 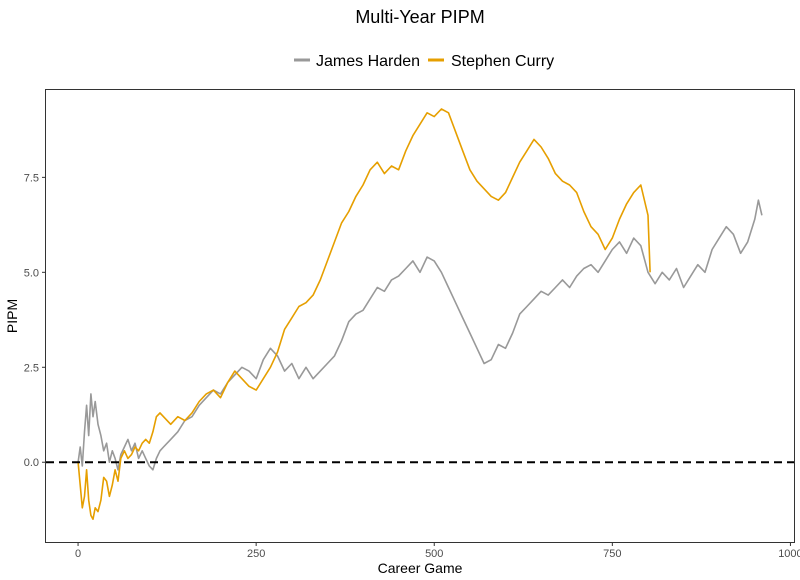 I want to click on y-tick-label: 7.5, so click(x=31, y=178).